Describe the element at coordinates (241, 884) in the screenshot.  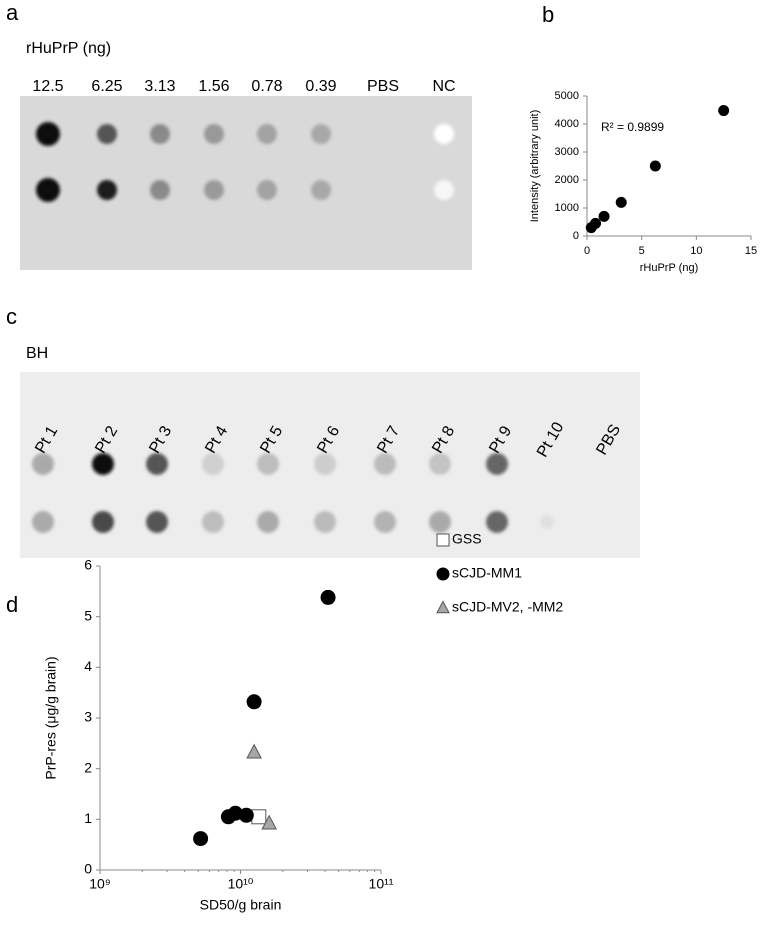
I see `x-tick-label: 10¹⁰` at that location.